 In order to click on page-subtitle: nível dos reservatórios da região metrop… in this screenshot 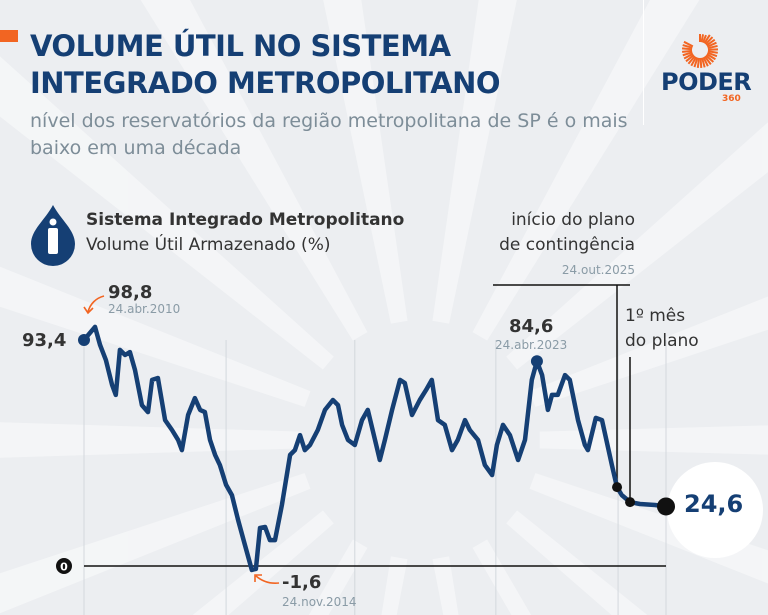, I will do `click(329, 134)`.